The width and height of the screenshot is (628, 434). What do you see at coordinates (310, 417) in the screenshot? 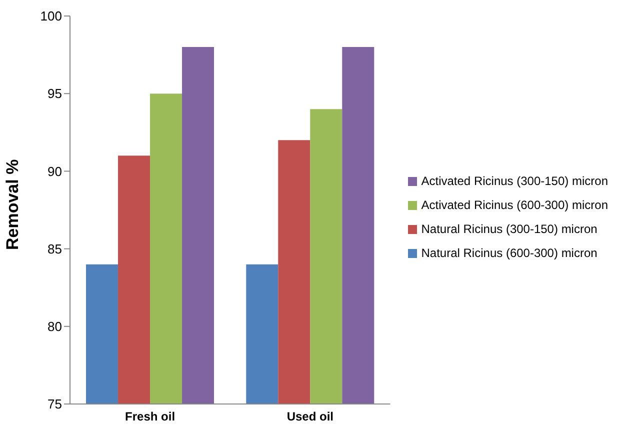
I see `x-tick-label: Used oil` at bounding box center [310, 417].